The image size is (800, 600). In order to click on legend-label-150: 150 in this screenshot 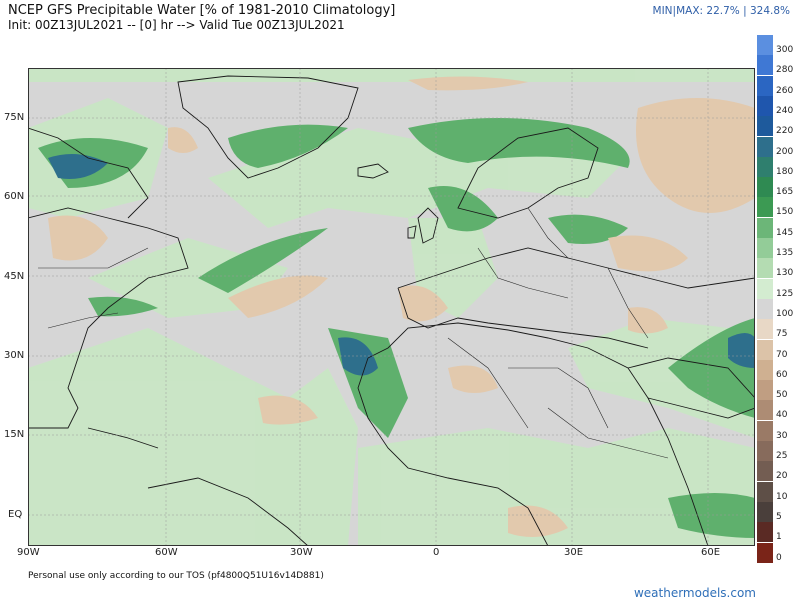, I will do `click(785, 212)`.